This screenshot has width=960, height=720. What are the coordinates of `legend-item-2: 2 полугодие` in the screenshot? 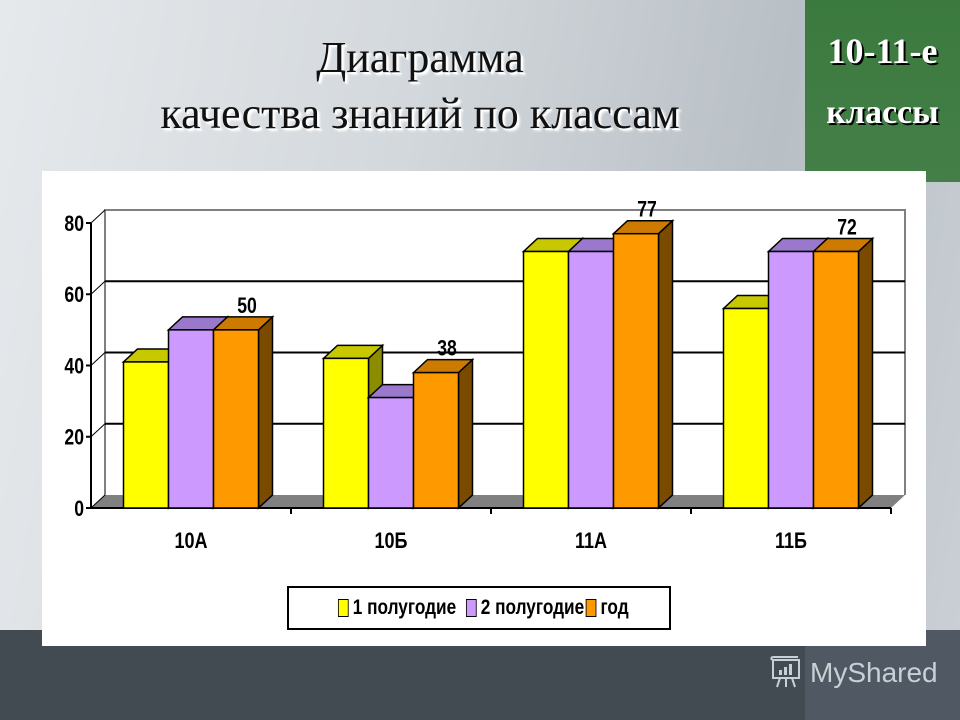 It's located at (525, 608).